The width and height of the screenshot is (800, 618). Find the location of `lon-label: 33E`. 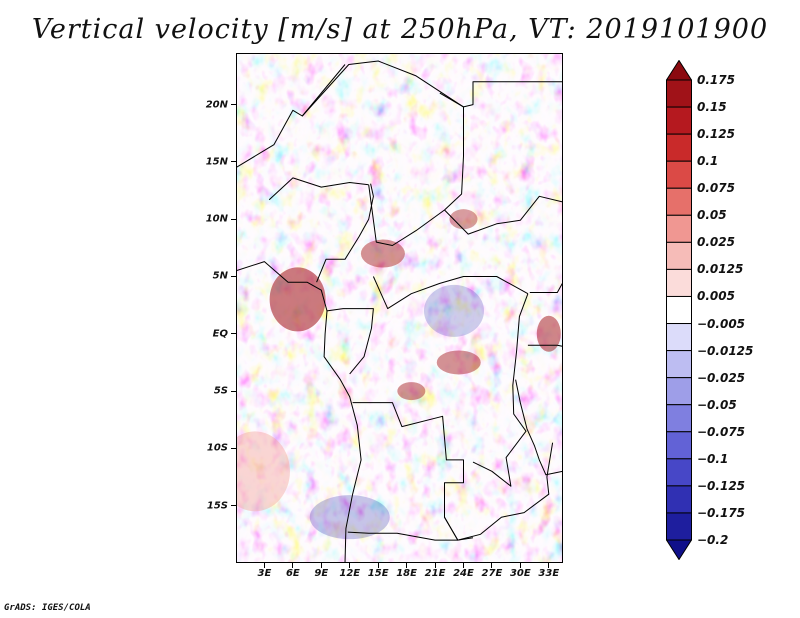

lon-label: 33E is located at coordinates (549, 573).